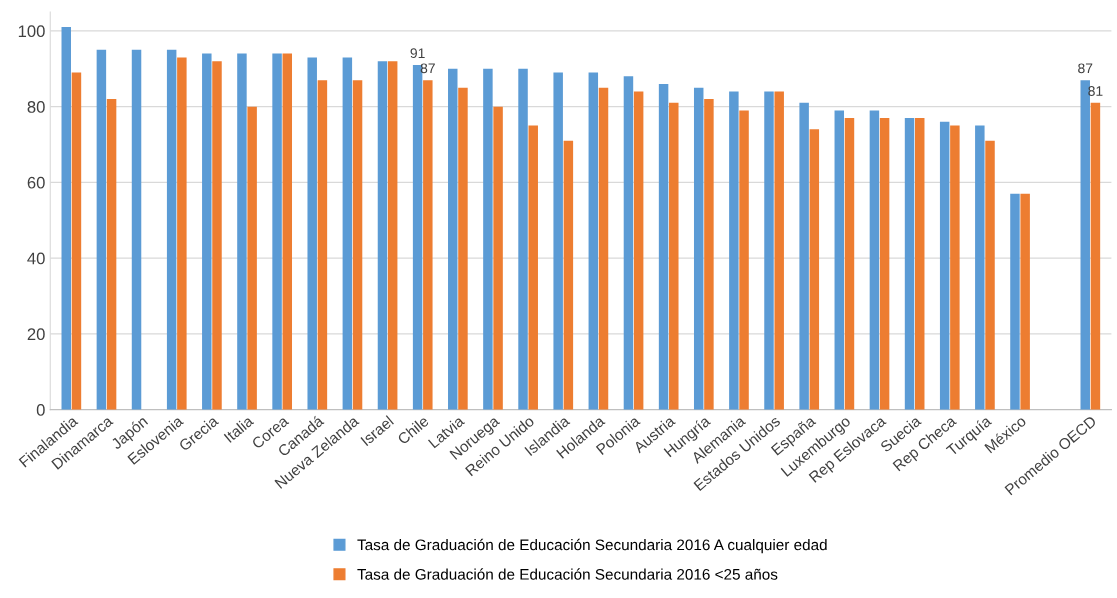  I want to click on x-tick-label: Italia, so click(239, 428).